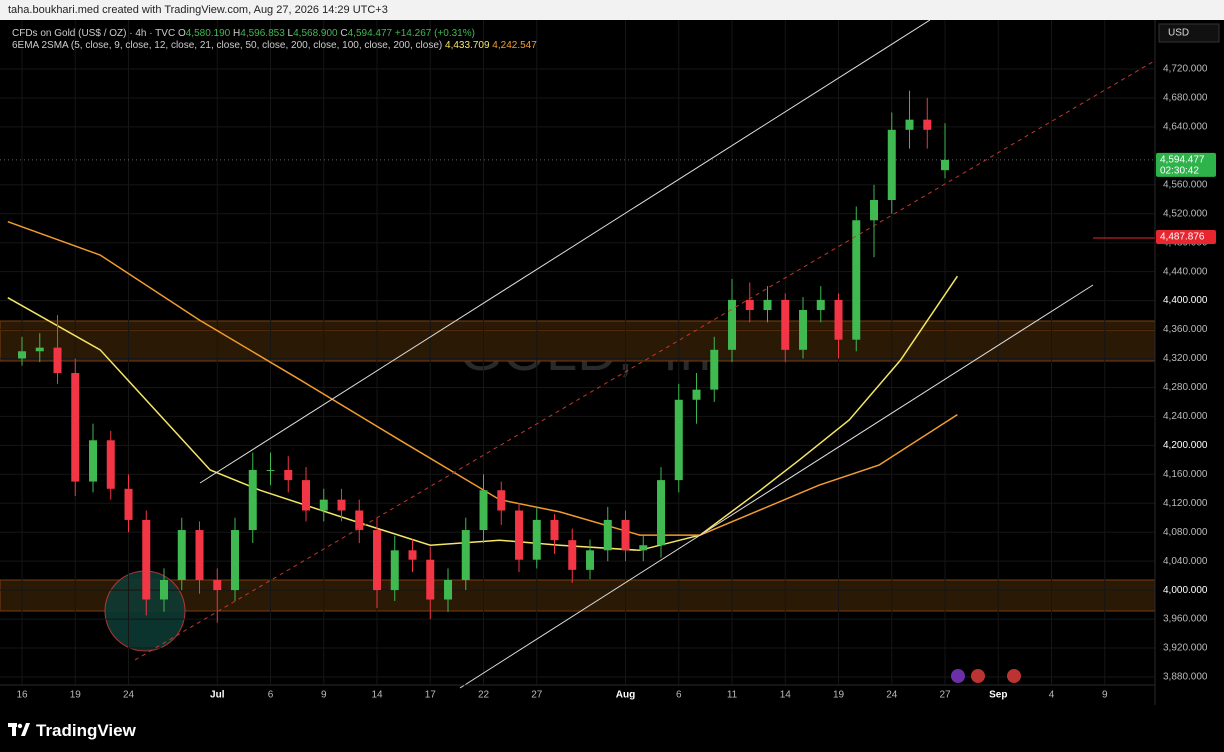  I want to click on y-tick-label: 4,280.000, so click(1185, 387).